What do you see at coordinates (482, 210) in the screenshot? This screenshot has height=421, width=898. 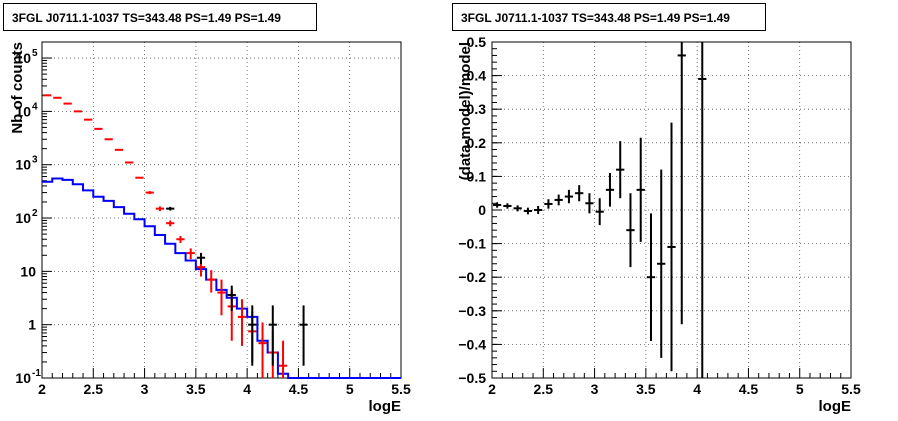 I see `y-tick-label: 0` at bounding box center [482, 210].